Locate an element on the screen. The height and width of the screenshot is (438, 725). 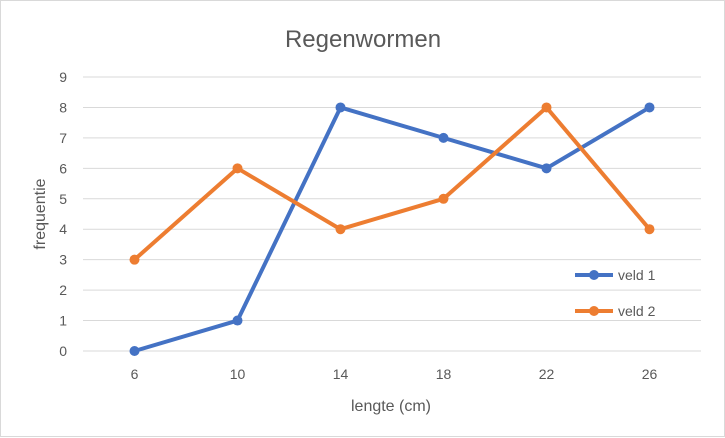
y-axis-ticks: 0 1 2 3 4 5 6 7 8 9 is located at coordinates (63, 214).